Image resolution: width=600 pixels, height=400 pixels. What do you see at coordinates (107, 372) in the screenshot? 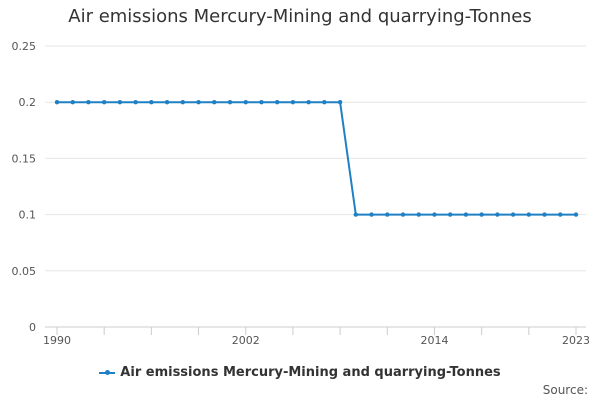
I see `legend-line-marker-icon` at bounding box center [107, 372].